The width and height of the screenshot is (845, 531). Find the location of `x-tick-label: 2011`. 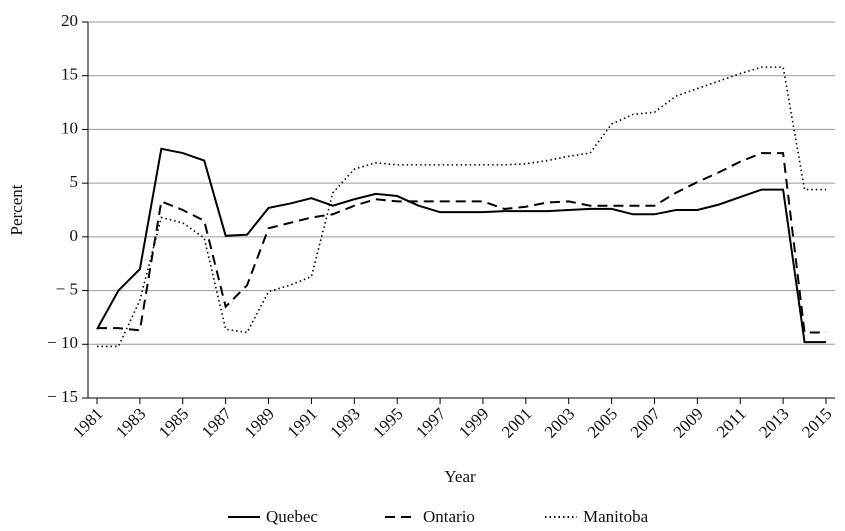

x-tick-label: 2011 is located at coordinates (731, 422).